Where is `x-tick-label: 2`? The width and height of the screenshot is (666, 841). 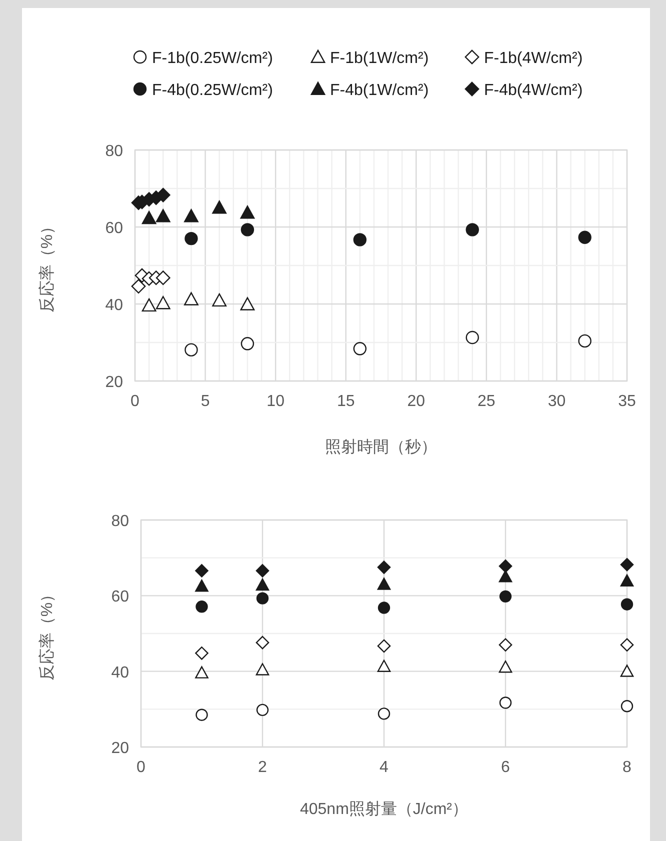
x-tick-label: 2 is located at coordinates (263, 767).